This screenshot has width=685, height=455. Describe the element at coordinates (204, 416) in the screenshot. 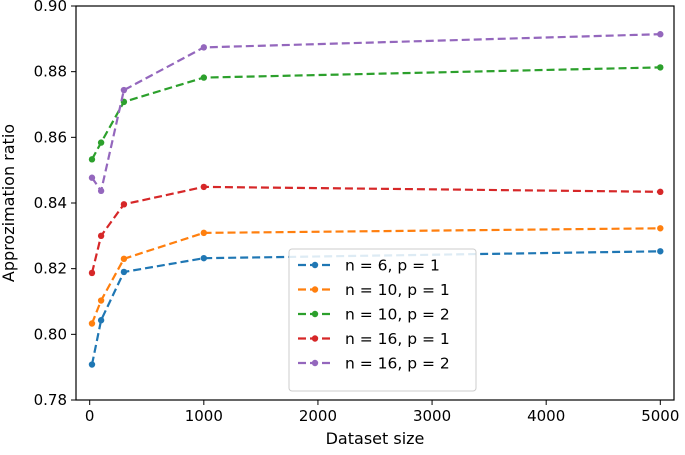

I see `x-tick-label: 1000` at that location.